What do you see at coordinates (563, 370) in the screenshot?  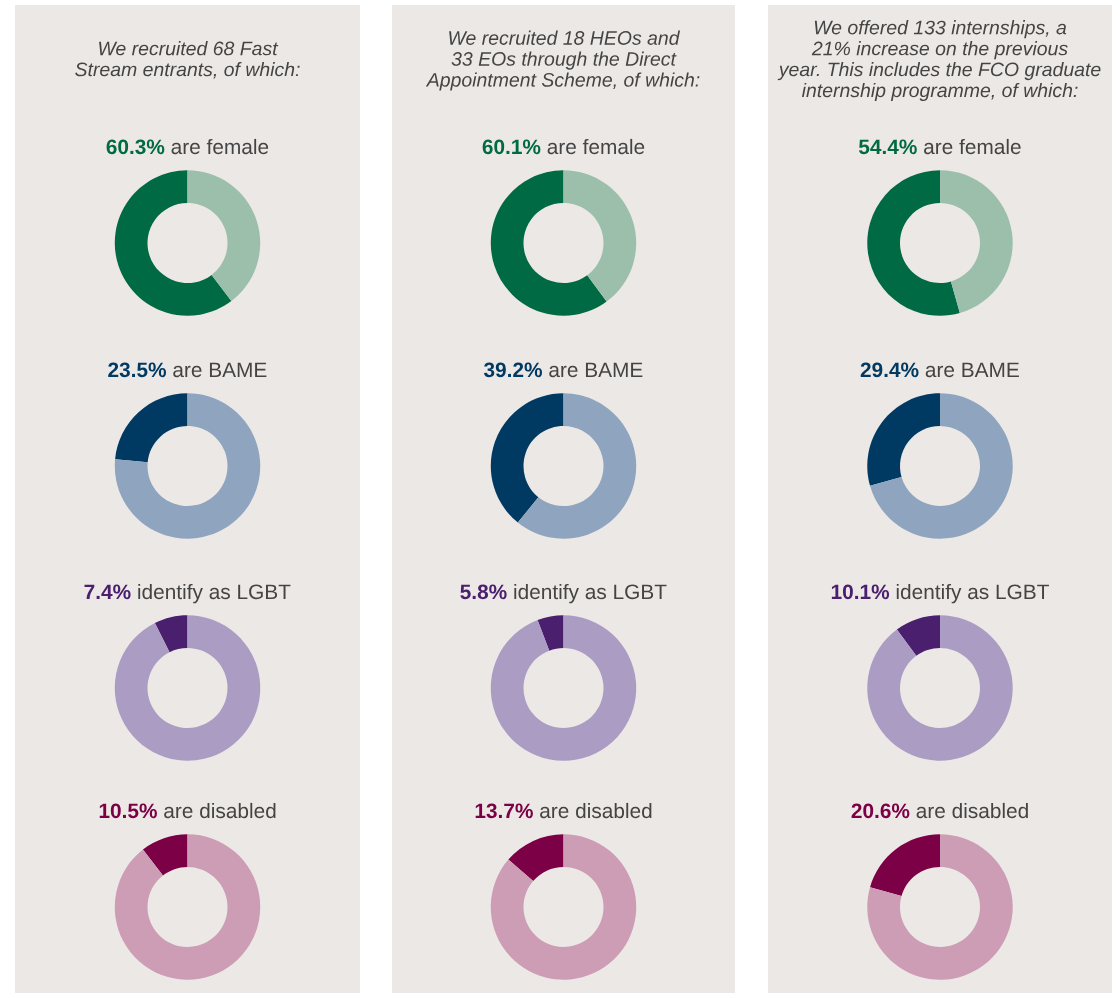 I see `chart-title: 39.2% are BAME` at bounding box center [563, 370].